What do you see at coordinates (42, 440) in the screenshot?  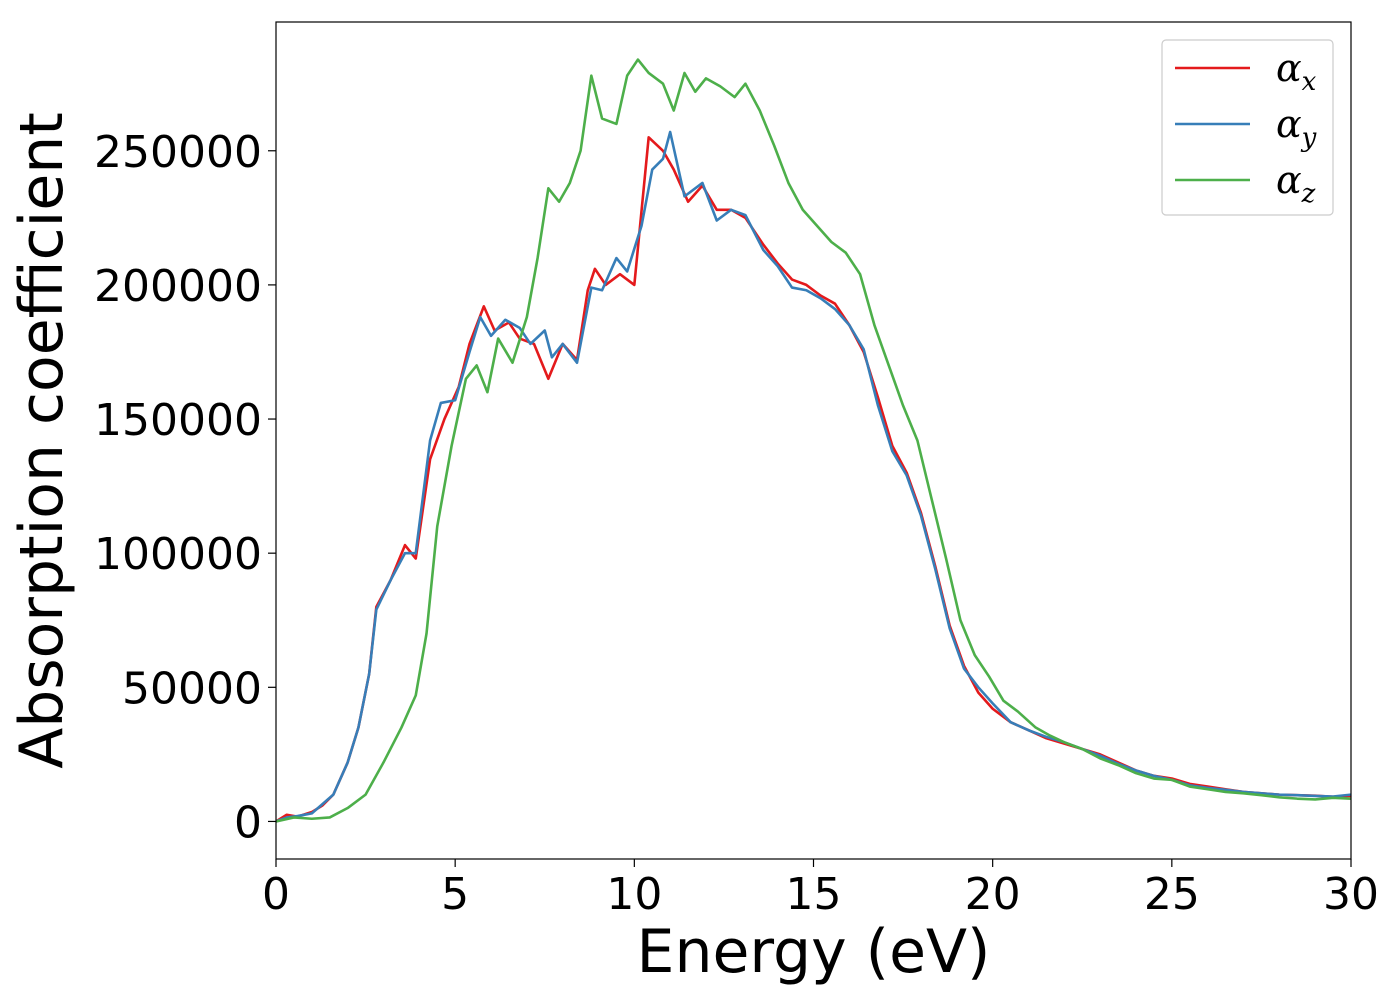 I see `y-axis-title: Absorption coefficient` at bounding box center [42, 440].